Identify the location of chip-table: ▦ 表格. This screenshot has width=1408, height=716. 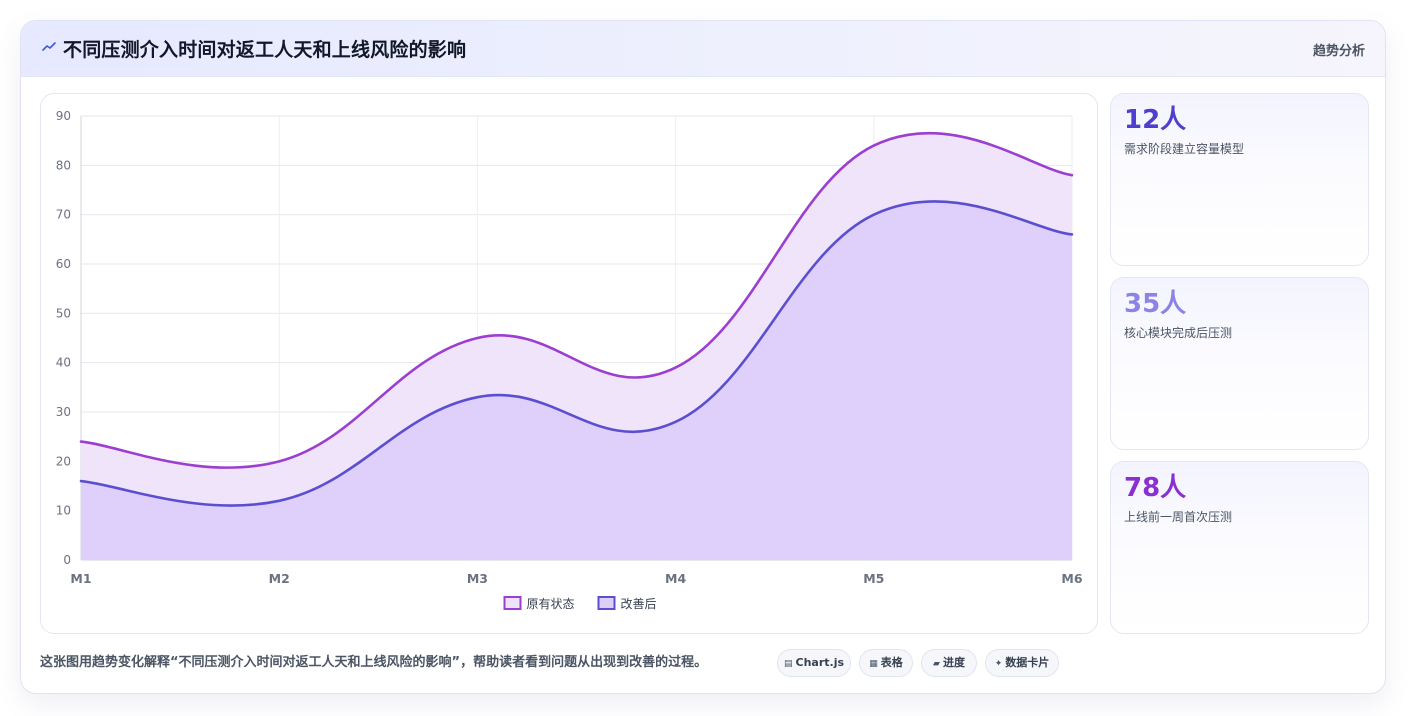
(886, 663).